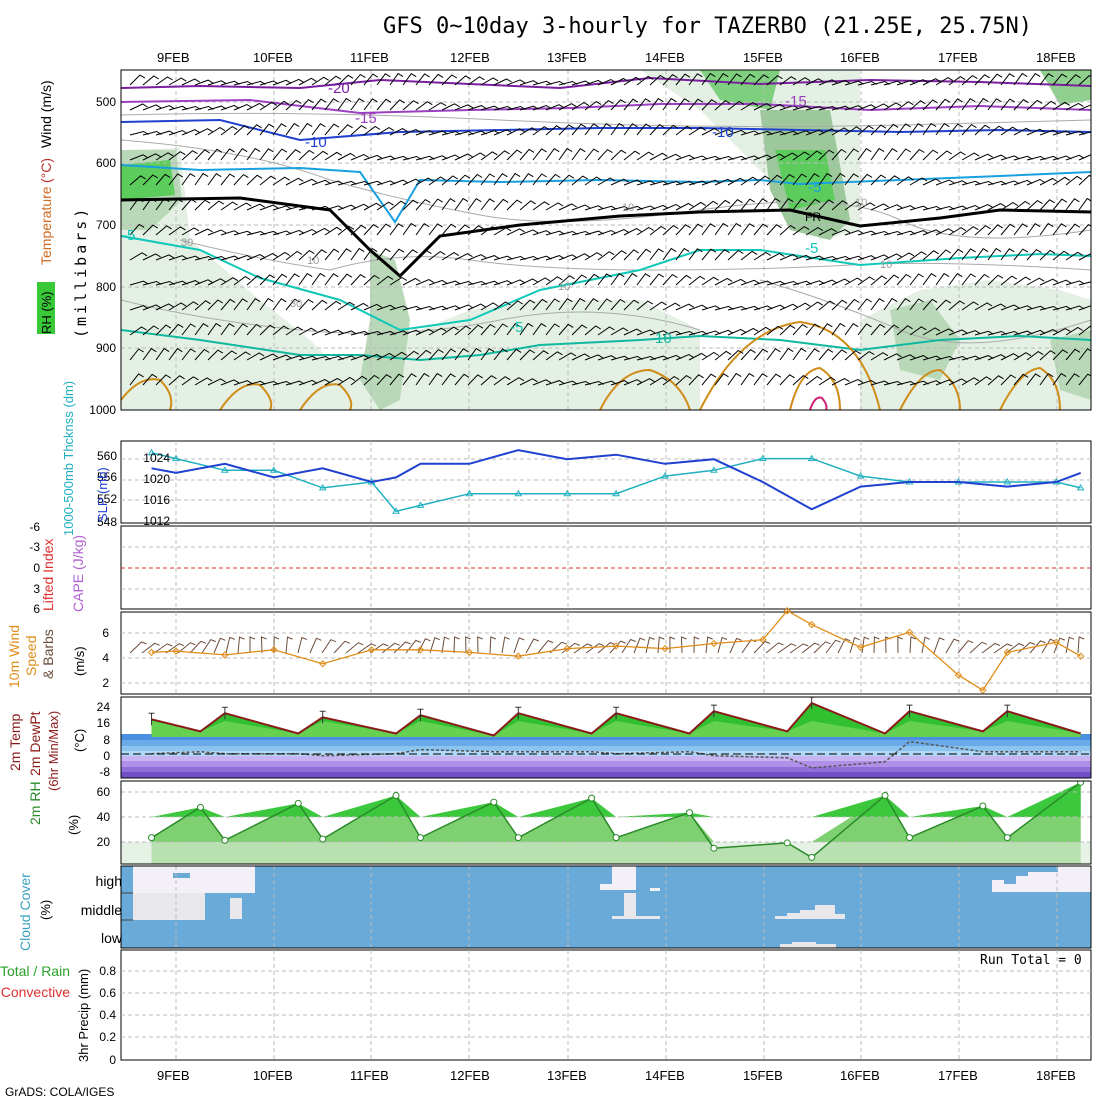  I want to click on bottom-date-label: 17FEB, so click(958, 1075).